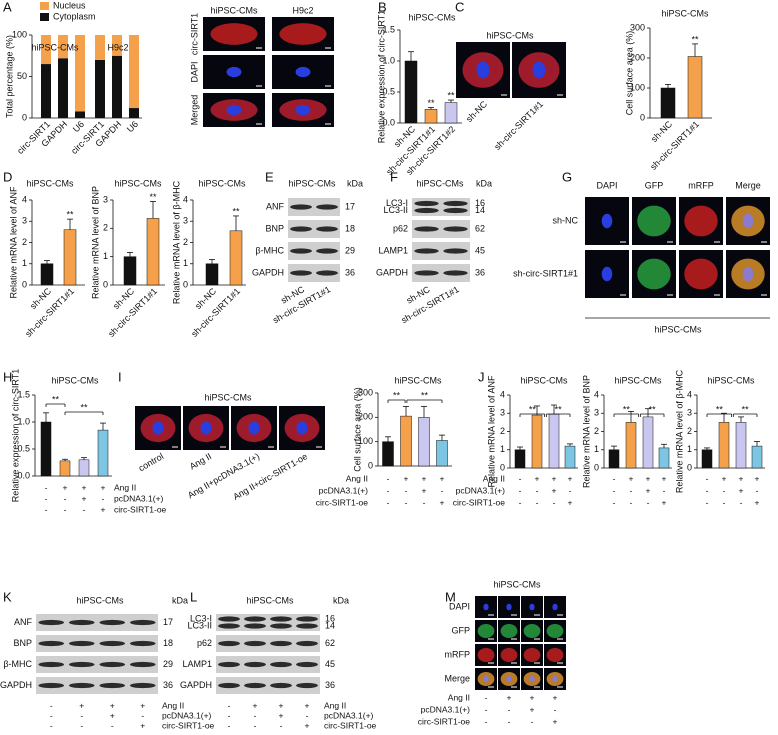 The image size is (778, 735). Describe the element at coordinates (502, 467) in the screenshot. I see `y-tick-label: 0` at that location.